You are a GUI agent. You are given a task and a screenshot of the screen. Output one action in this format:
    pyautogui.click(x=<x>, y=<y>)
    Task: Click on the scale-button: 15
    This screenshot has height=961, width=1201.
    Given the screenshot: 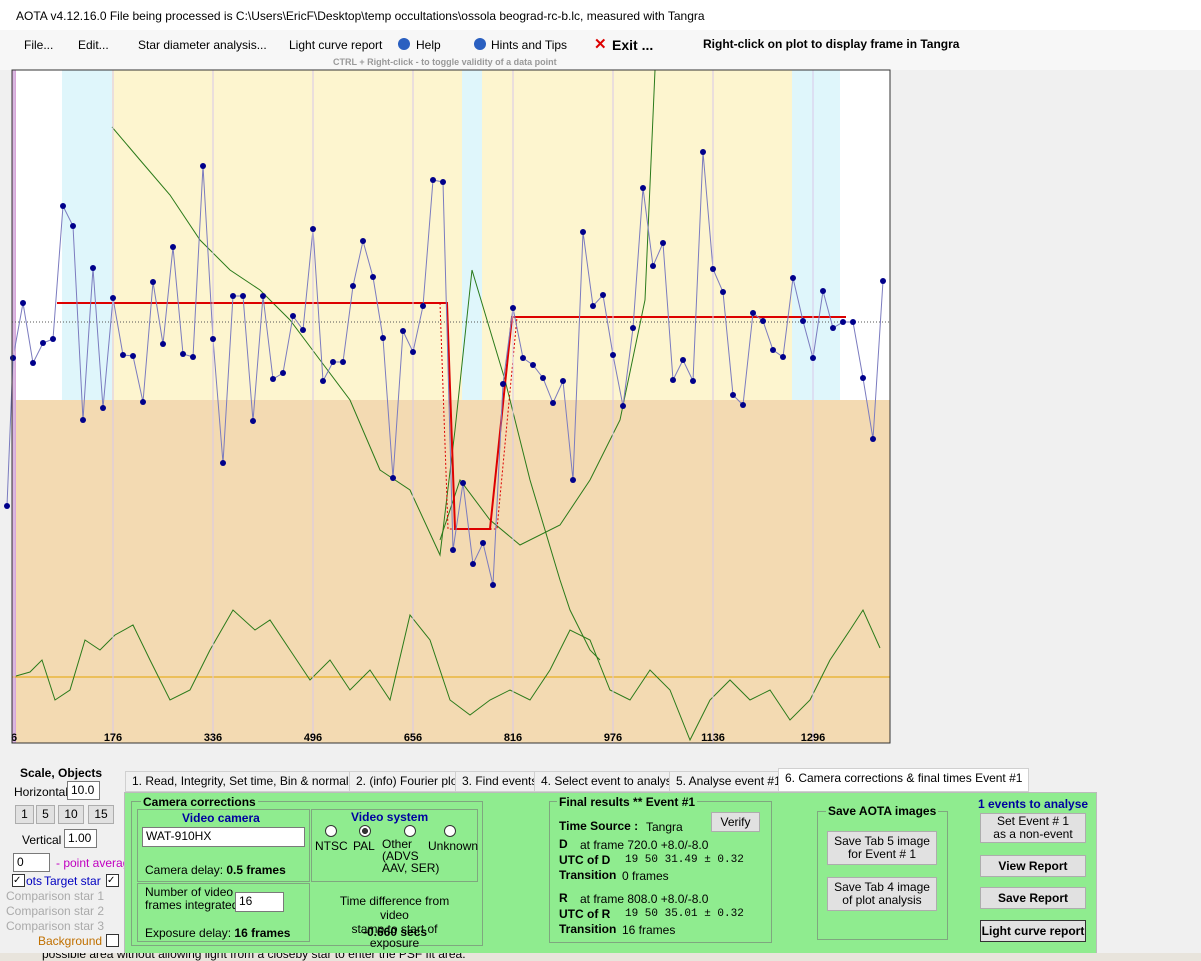 What is the action you would take?
    pyautogui.click(x=101, y=814)
    